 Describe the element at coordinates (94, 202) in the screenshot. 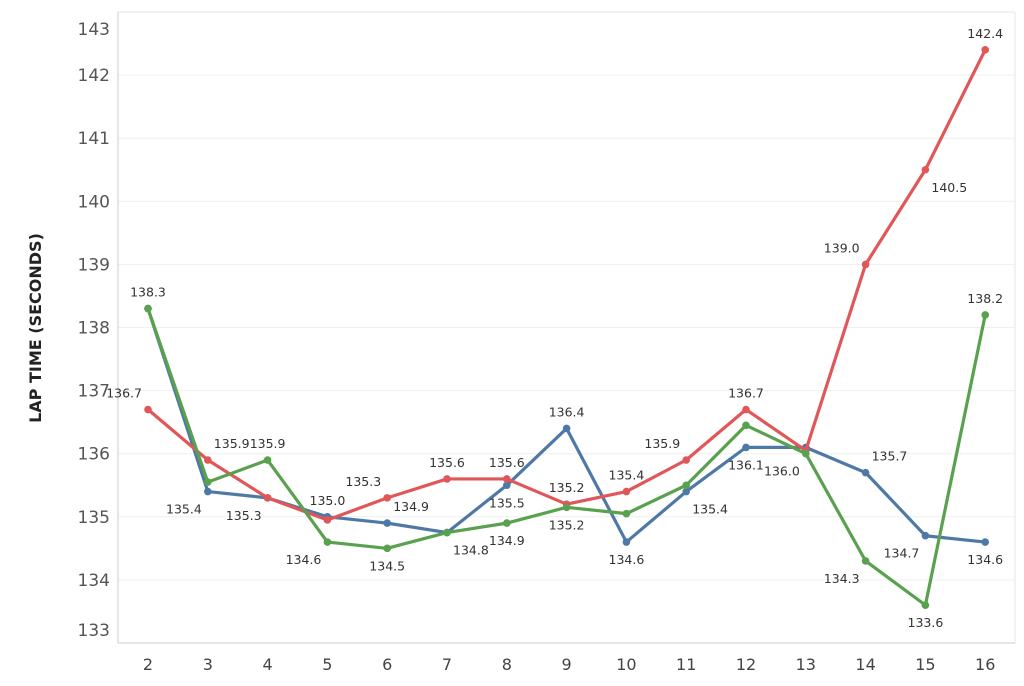

I see `y-tick-label: 140` at that location.